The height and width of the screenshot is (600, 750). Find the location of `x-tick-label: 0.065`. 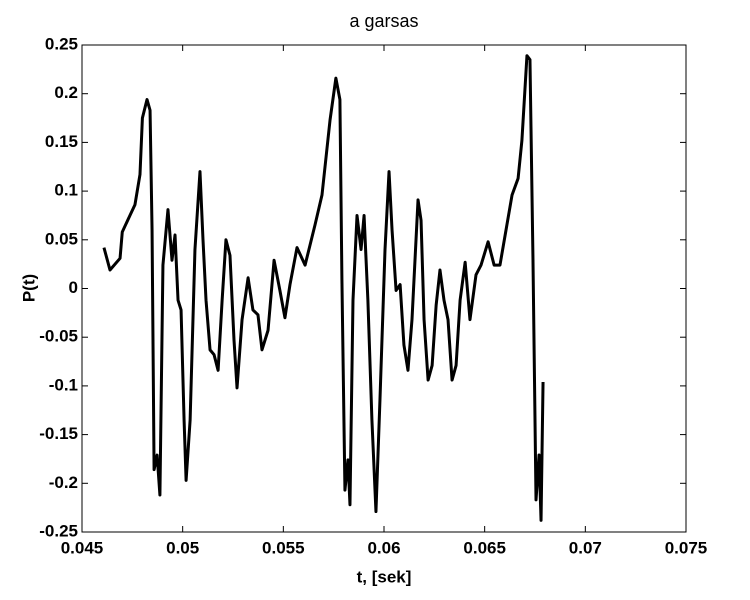

x-tick-label: 0.065 is located at coordinates (484, 547).